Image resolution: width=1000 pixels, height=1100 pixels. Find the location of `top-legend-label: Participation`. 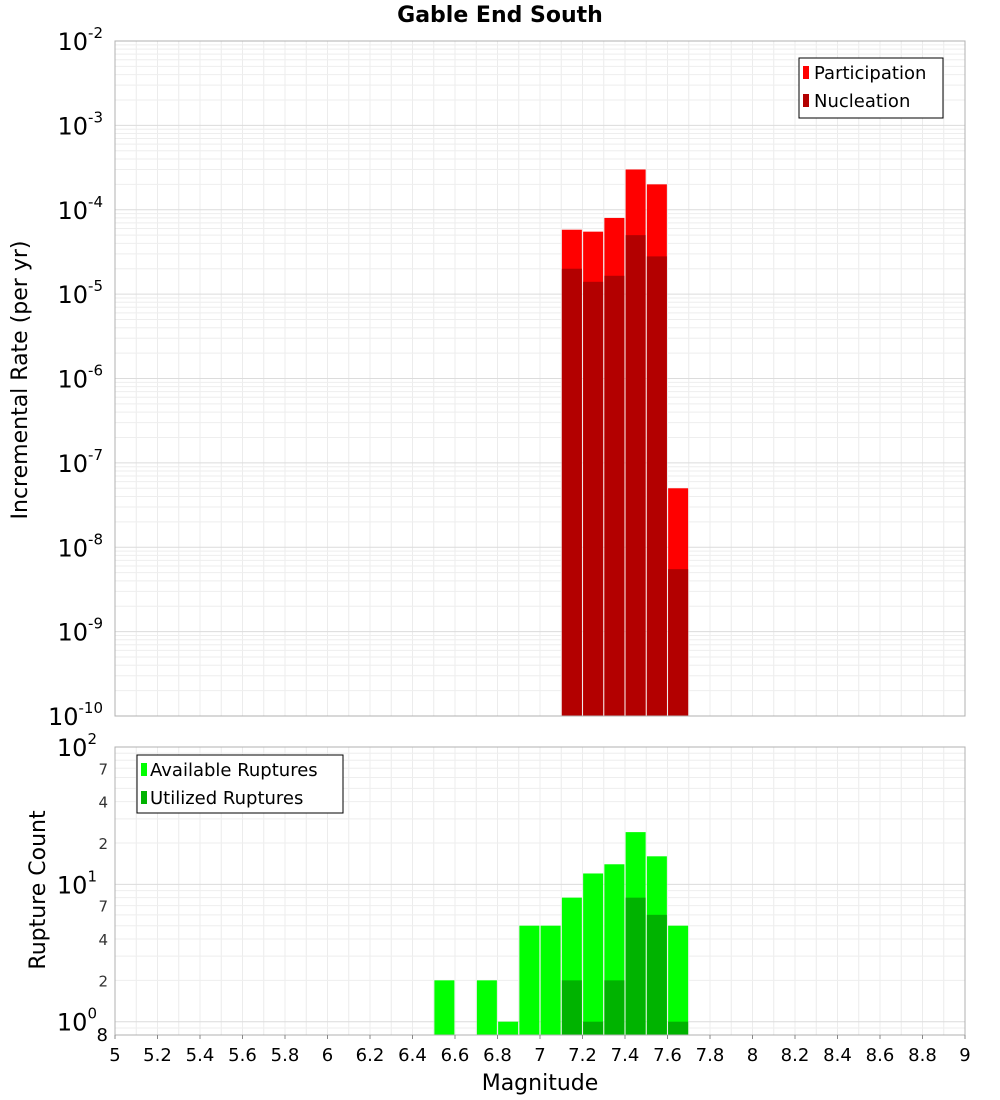

top-legend-label: Participation is located at coordinates (870, 73).